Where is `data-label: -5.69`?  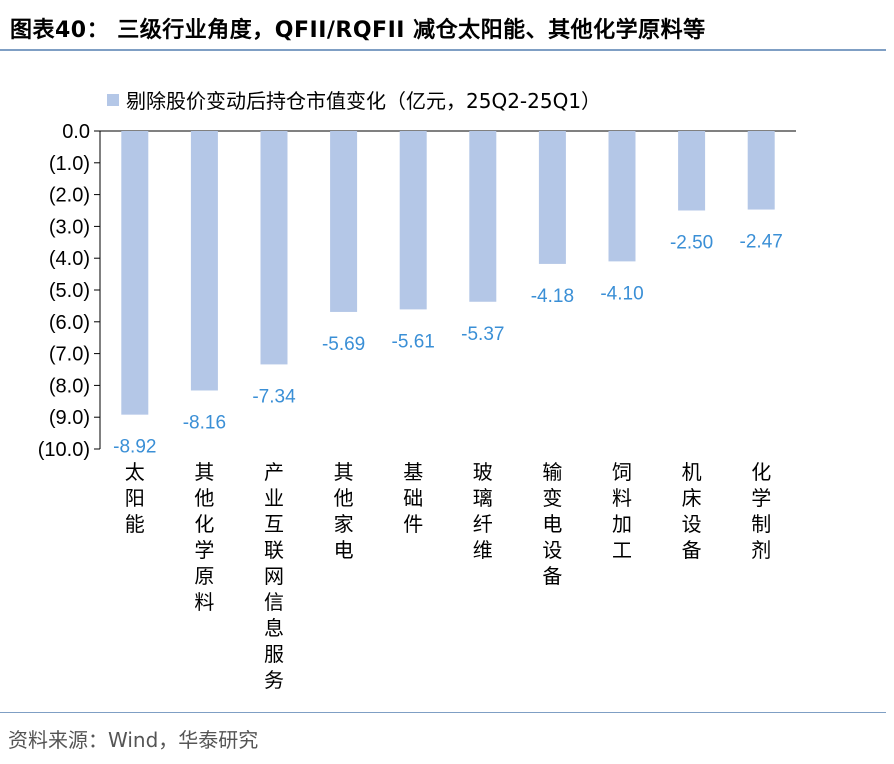
data-label: -5.69 is located at coordinates (343, 344).